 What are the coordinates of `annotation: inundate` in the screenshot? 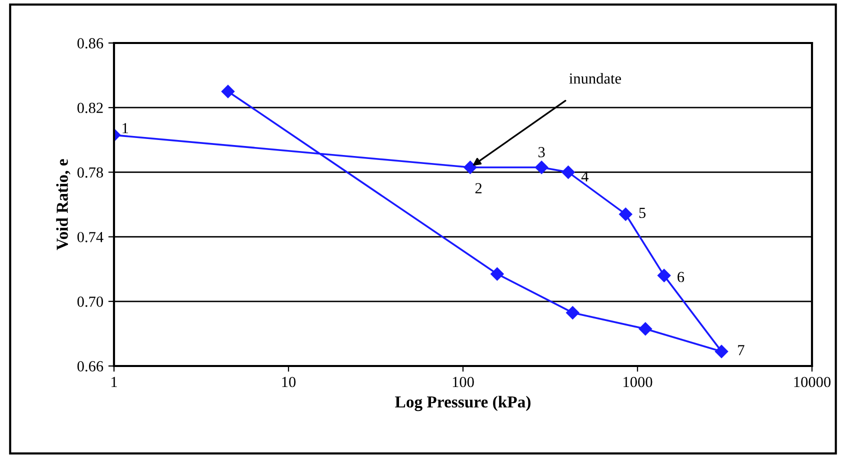 It's located at (595, 78).